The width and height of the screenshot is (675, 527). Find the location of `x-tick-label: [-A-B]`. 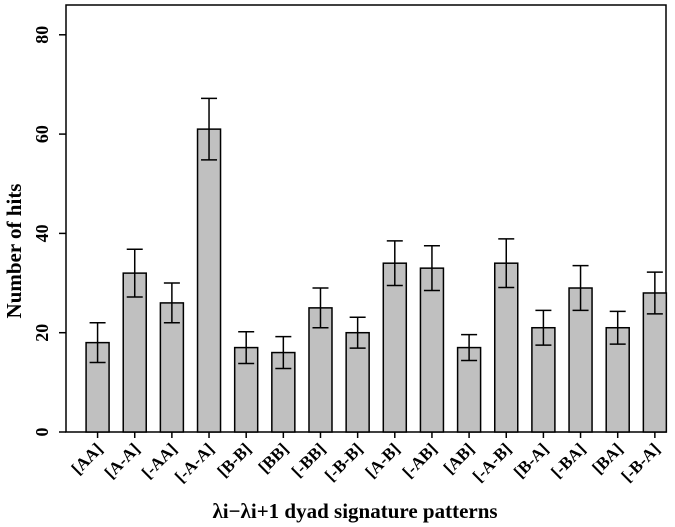

x-tick-label: [-A-B] is located at coordinates (492, 462).